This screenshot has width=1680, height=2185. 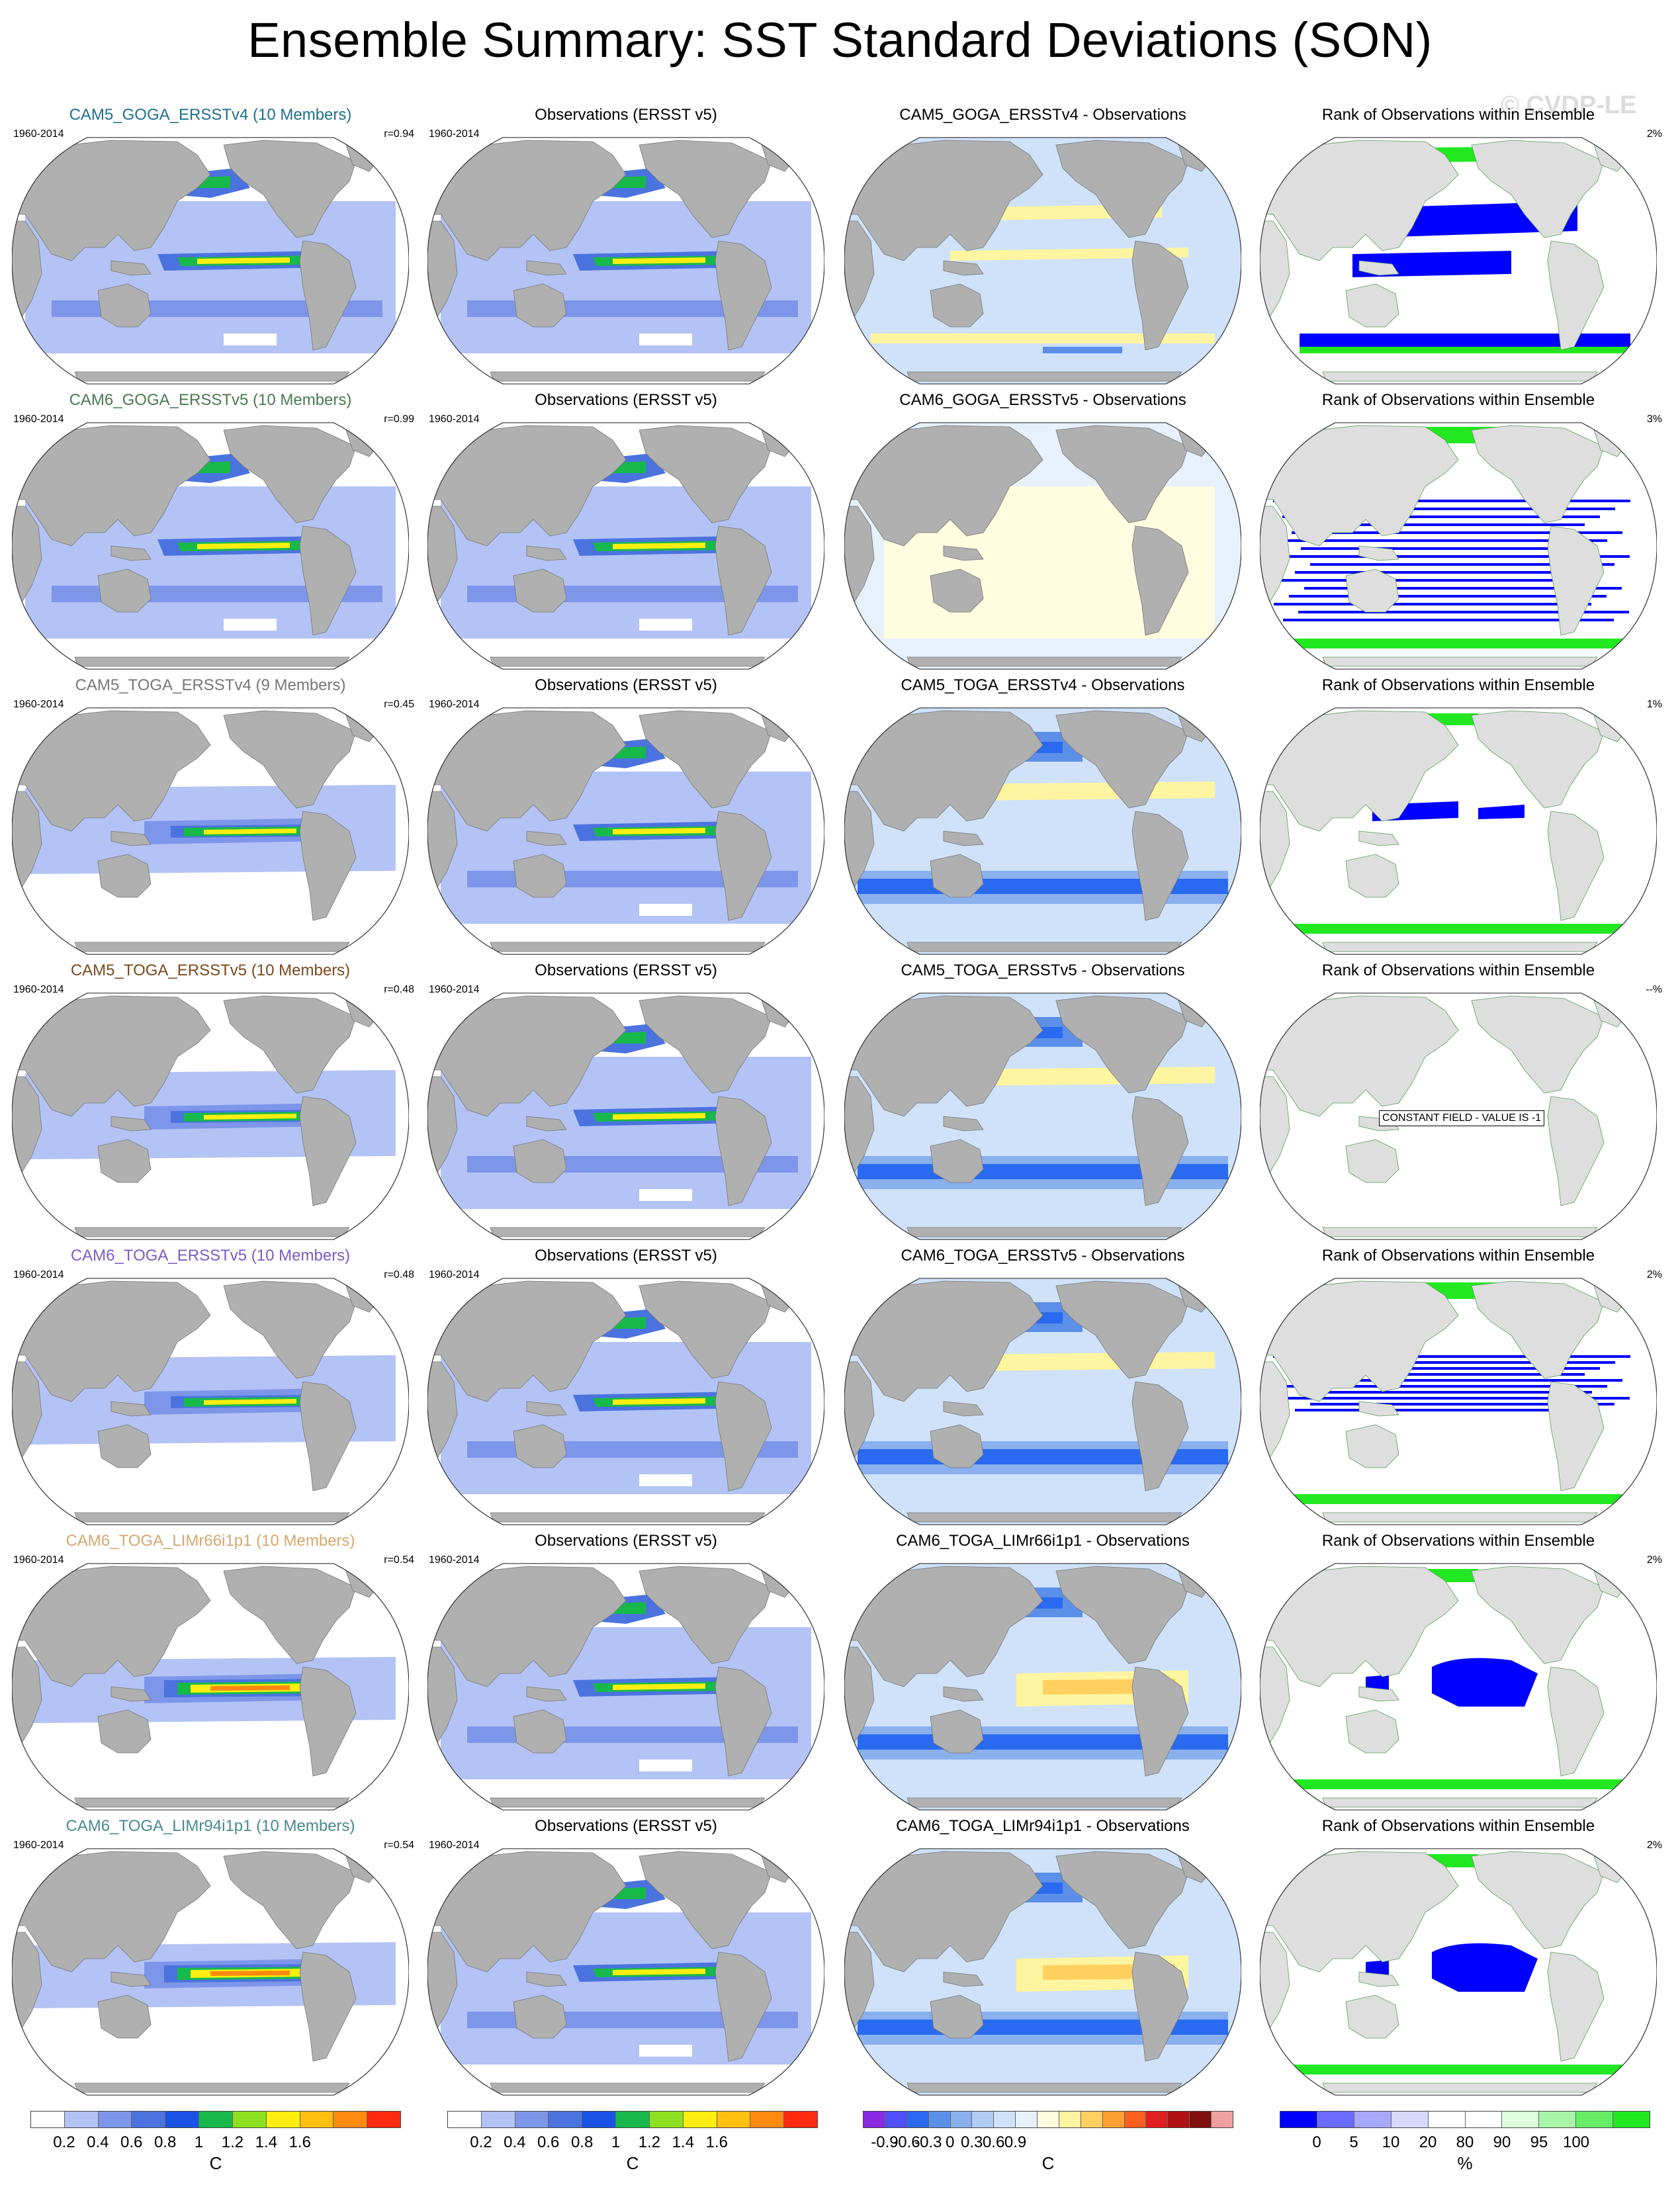 I want to click on colorbar-tick-label: 80, so click(x=1465, y=2142).